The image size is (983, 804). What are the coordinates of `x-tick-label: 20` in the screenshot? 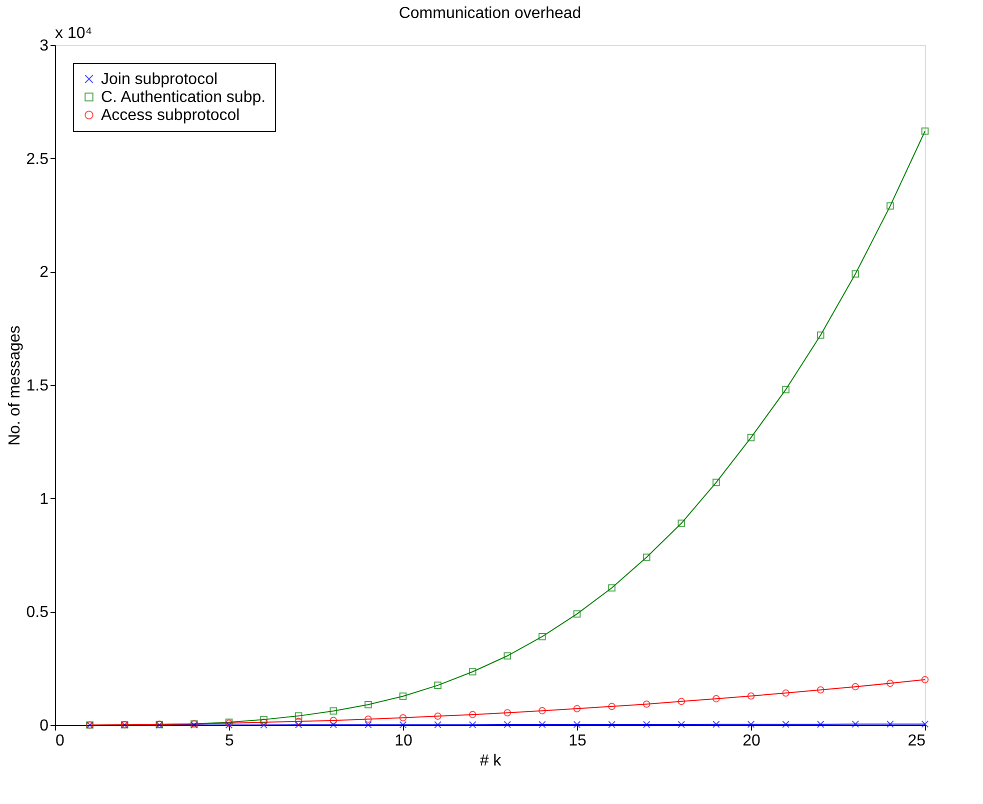 It's located at (751, 741).